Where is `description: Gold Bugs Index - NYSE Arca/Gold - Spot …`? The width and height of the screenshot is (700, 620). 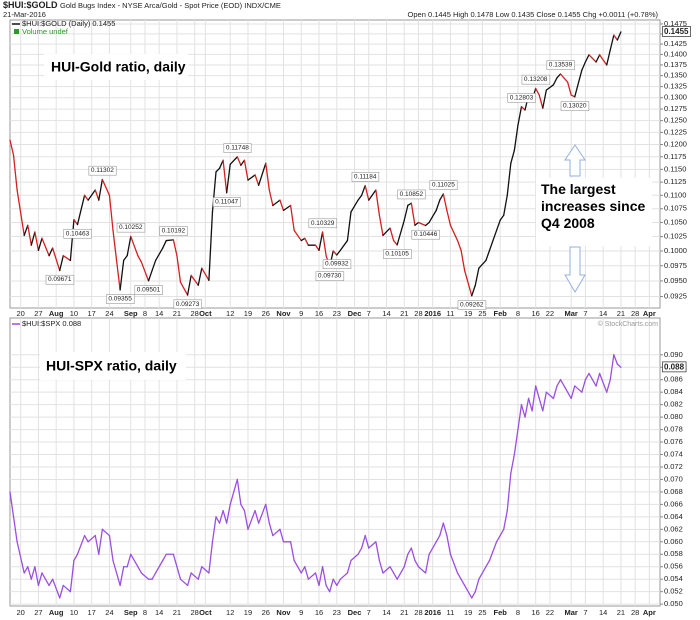
description: Gold Bugs Index - NYSE Arca/Gold - Spot … is located at coordinates (170, 5).